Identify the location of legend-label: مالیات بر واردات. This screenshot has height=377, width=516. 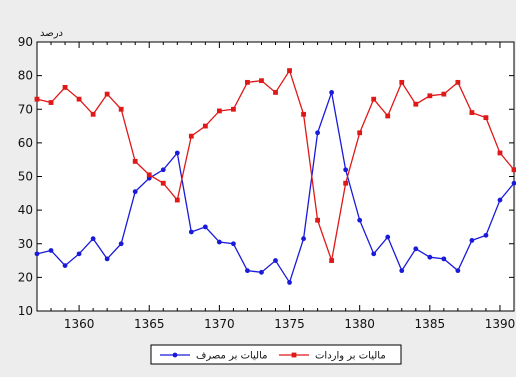
(350, 356).